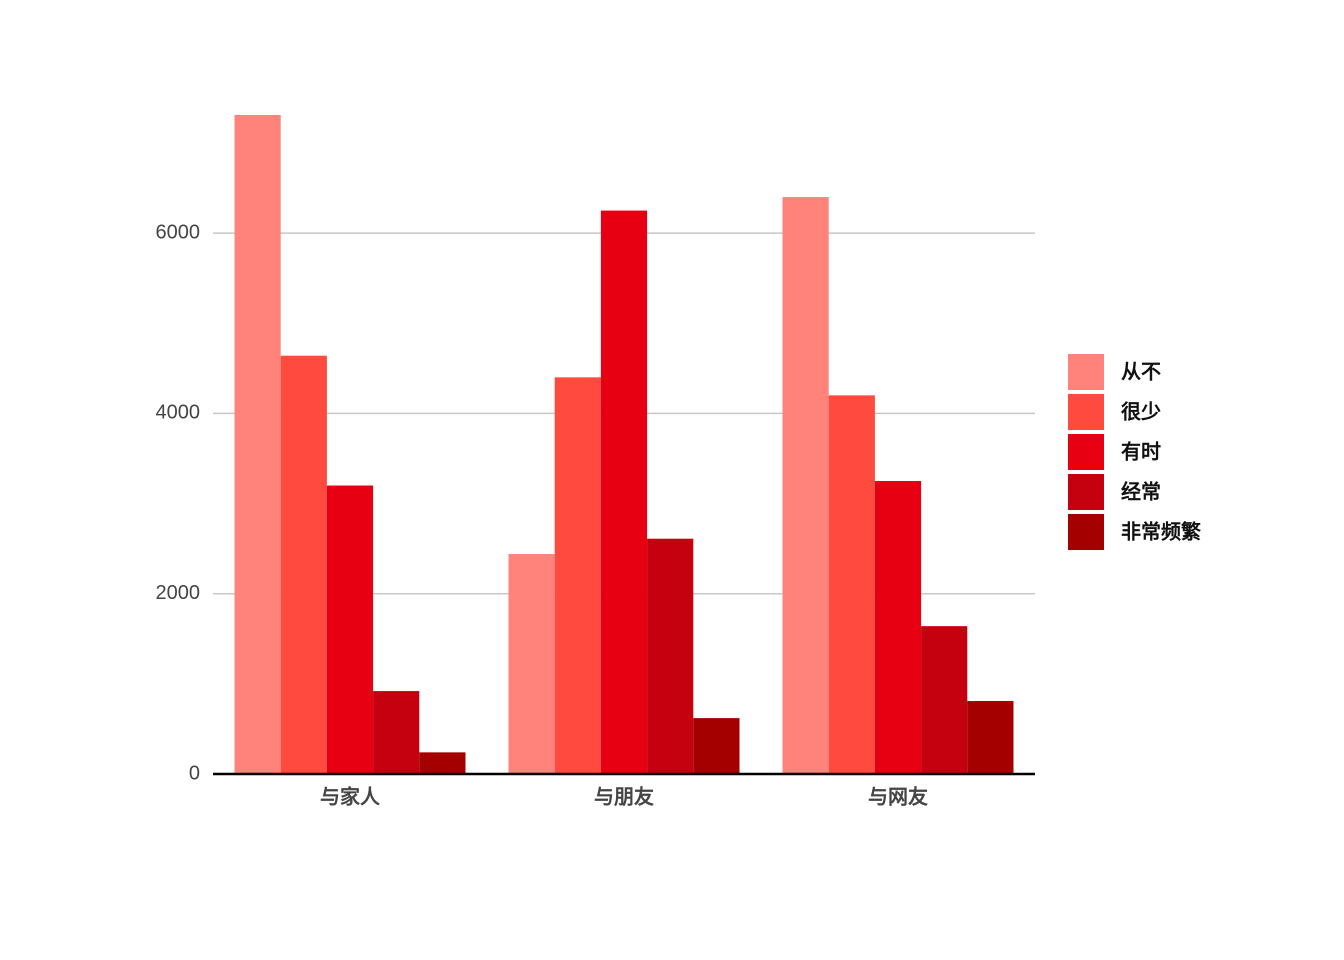 The width and height of the screenshot is (1344, 960). What do you see at coordinates (178, 593) in the screenshot?
I see `y-tick-label: 2000` at bounding box center [178, 593].